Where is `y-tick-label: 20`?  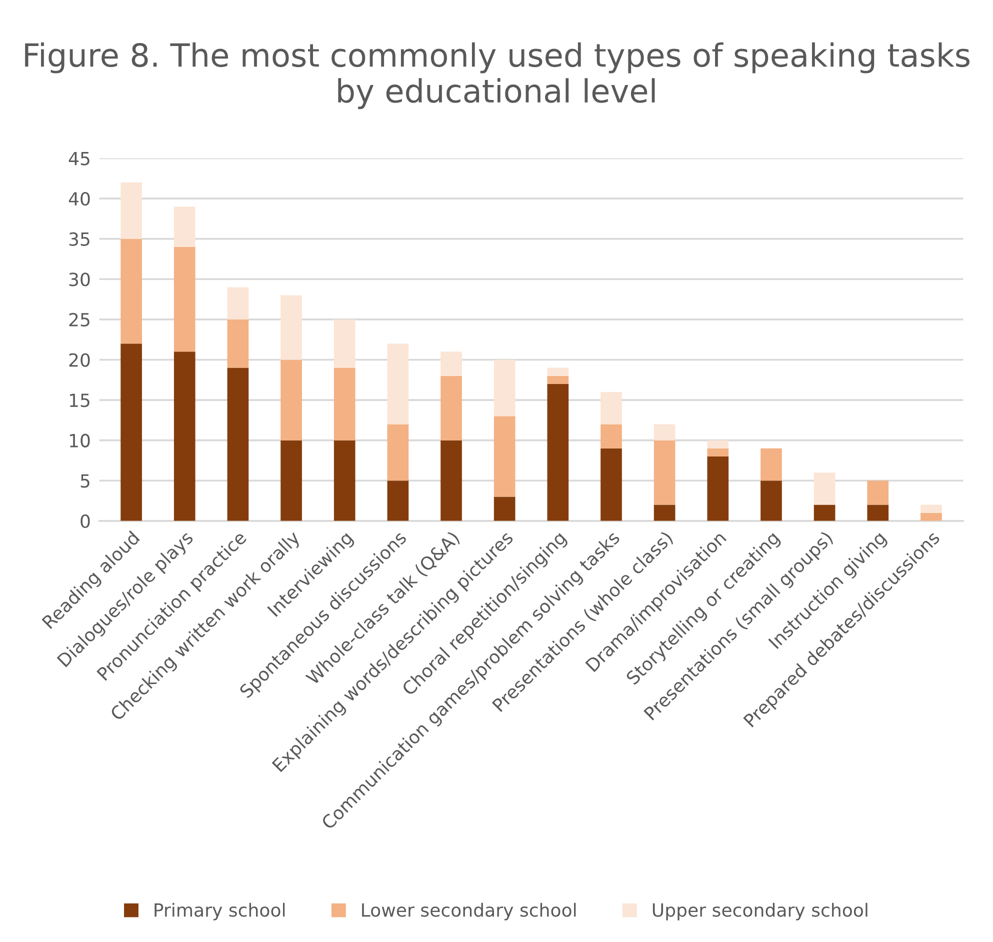
y-tick-label: 20 is located at coordinates (79, 360).